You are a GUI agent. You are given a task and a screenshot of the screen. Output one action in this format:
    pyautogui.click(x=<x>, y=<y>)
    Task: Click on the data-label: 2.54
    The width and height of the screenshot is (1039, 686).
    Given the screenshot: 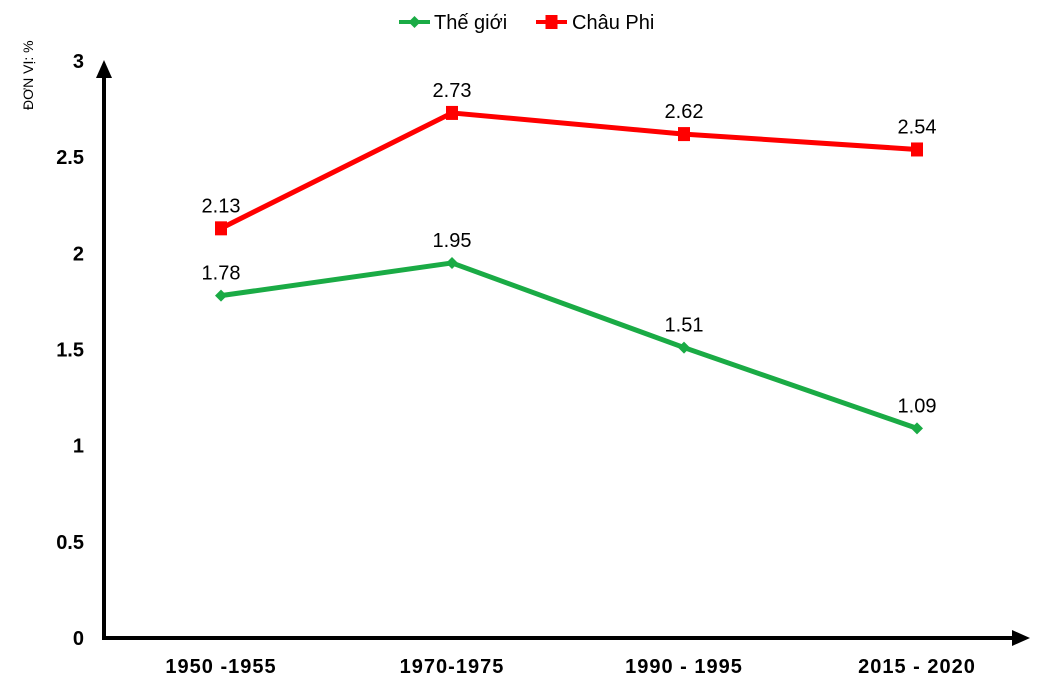 What is the action you would take?
    pyautogui.click(x=917, y=127)
    